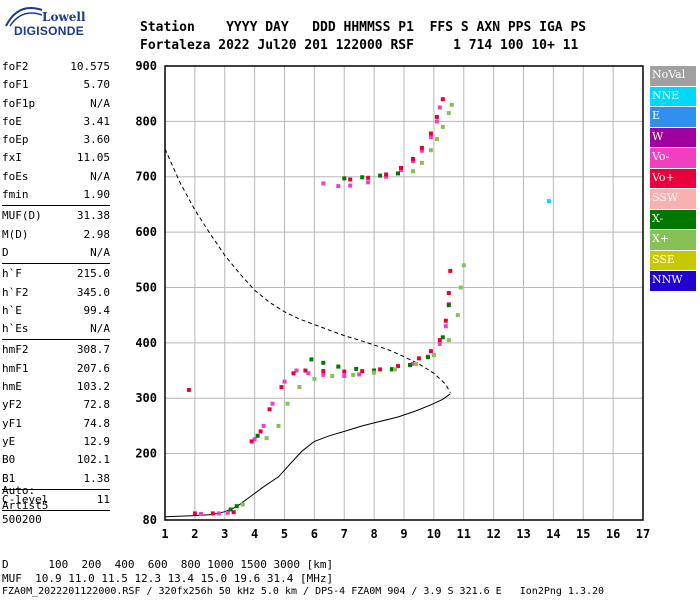 The width and height of the screenshot is (700, 600). I want to click on x-tick-label: 15, so click(583, 534).